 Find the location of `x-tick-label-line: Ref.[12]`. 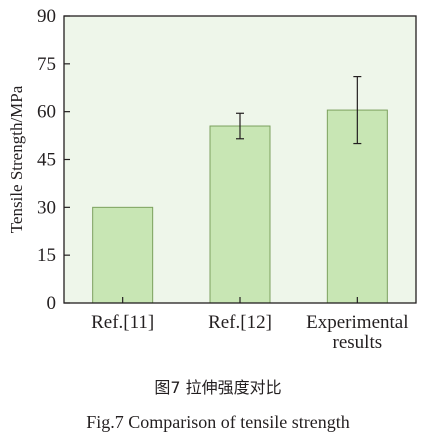

x-tick-label-line: Ref.[12] is located at coordinates (240, 322).